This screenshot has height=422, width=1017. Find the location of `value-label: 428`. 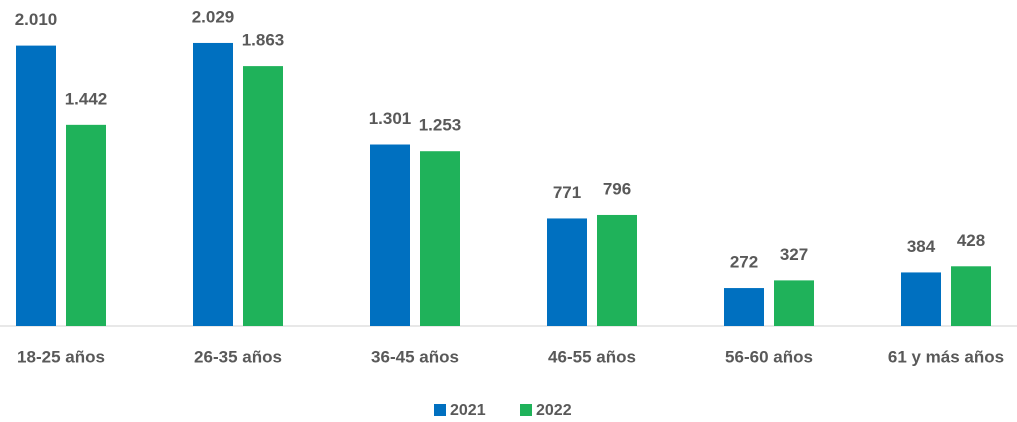

value-label: 428 is located at coordinates (971, 240).